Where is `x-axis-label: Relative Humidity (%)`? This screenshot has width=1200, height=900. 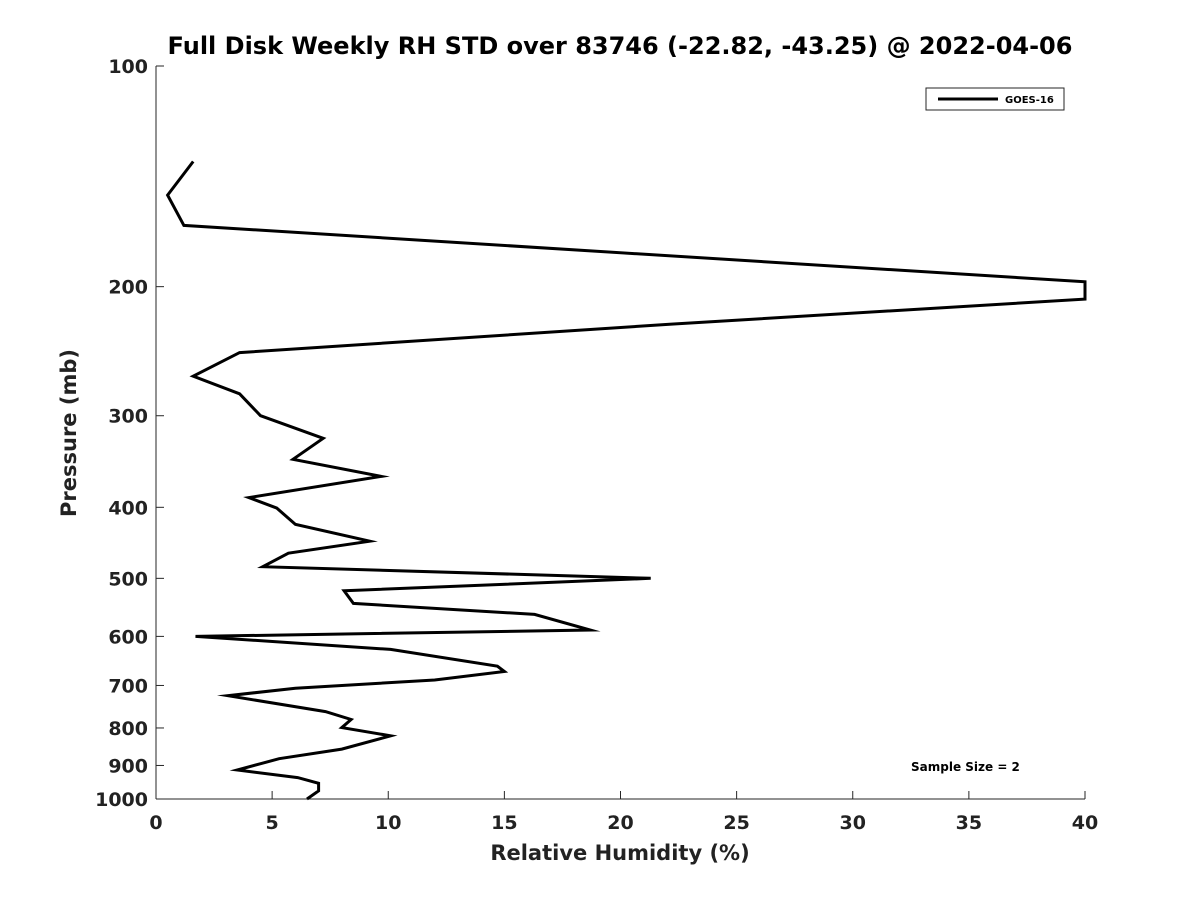 x-axis-label: Relative Humidity (%) is located at coordinates (619, 853).